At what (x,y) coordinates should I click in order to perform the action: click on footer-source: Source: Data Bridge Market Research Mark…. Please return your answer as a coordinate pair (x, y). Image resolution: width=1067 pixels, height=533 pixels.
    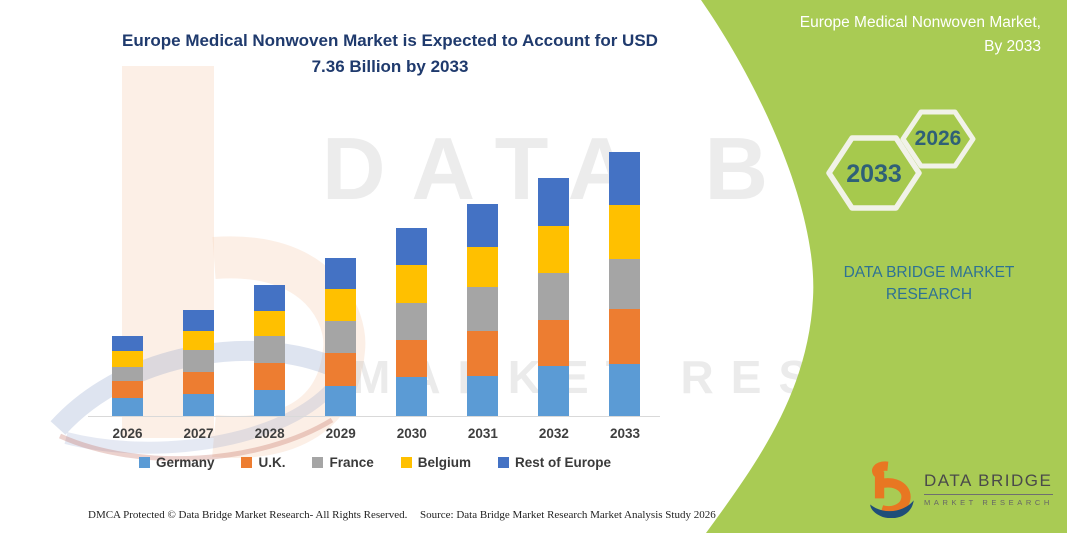
    Looking at the image, I should click on (568, 515).